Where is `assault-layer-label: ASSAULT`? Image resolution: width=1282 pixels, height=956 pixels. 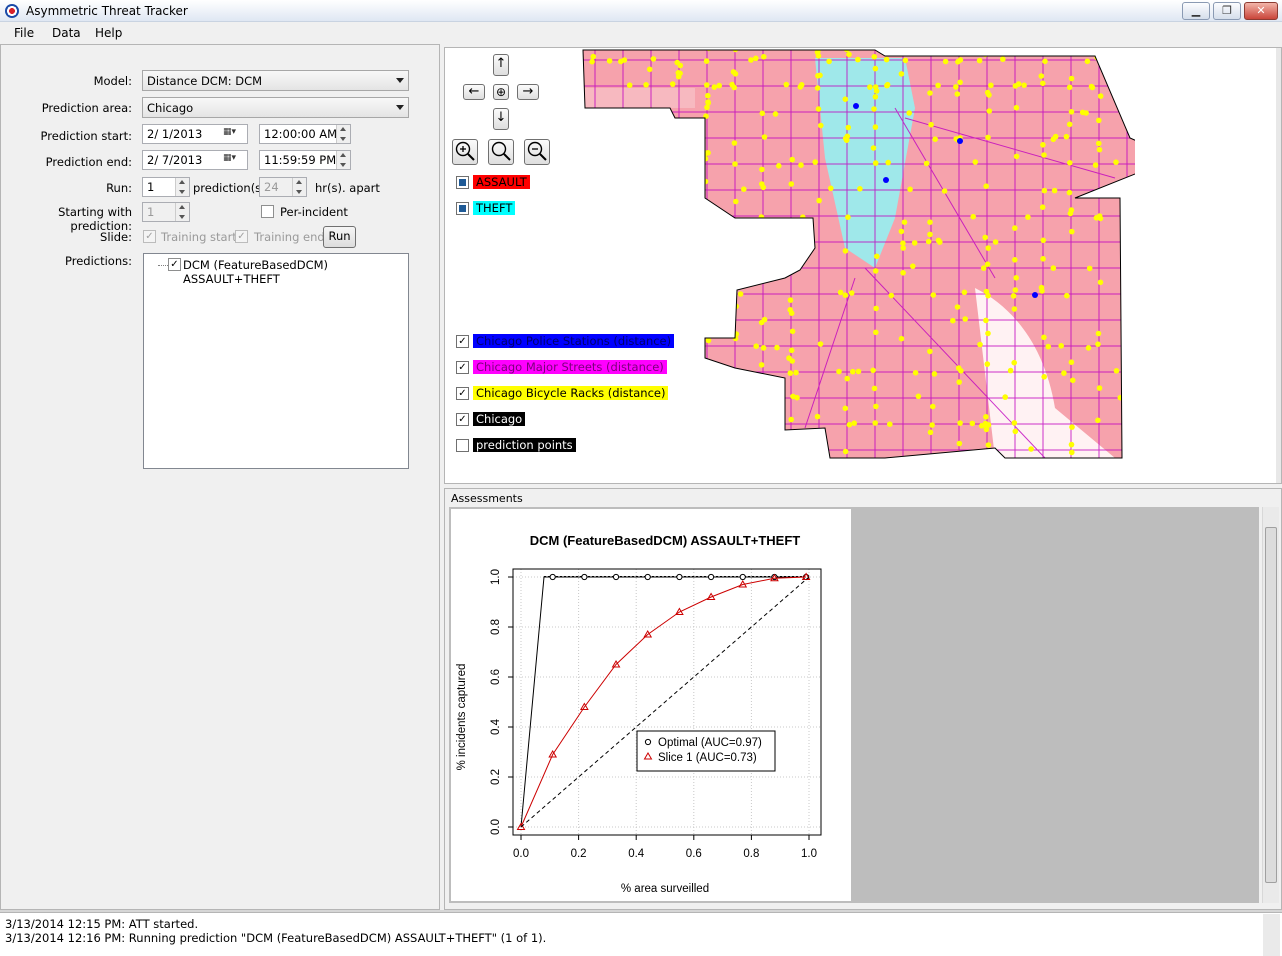
assault-layer-label: ASSAULT is located at coordinates (501, 182).